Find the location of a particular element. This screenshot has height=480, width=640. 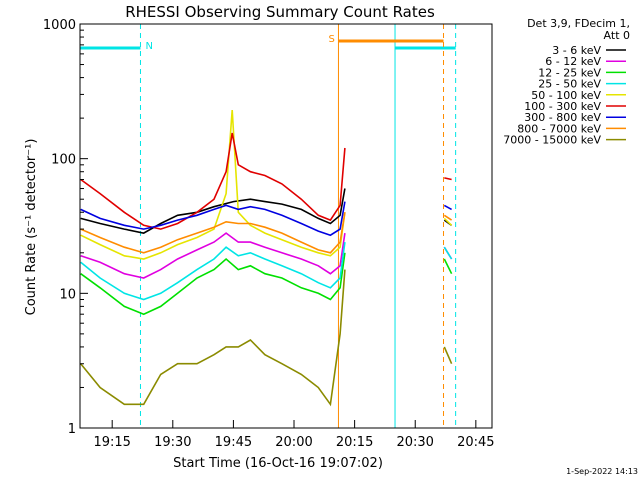

x-tick-label: 19:45 is located at coordinates (233, 442).